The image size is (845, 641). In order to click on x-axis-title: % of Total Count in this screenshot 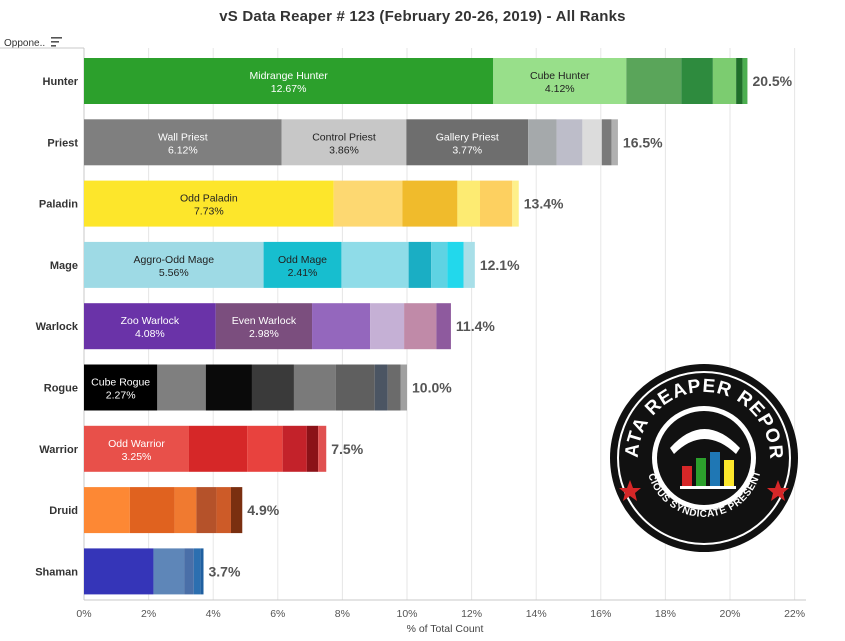, I will do `click(445, 629)`.